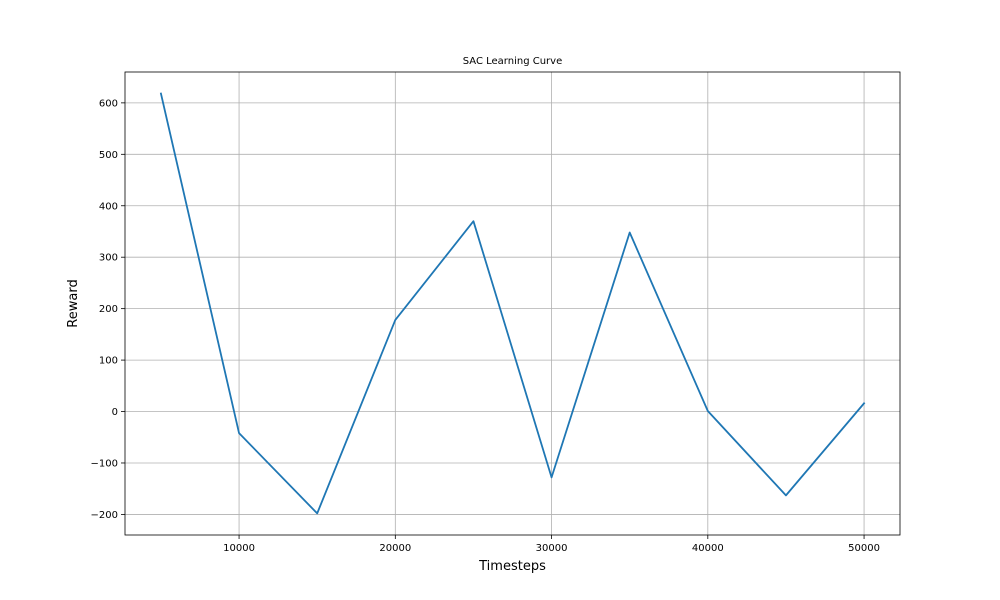  What do you see at coordinates (864, 548) in the screenshot?
I see `x-tick-label: 50000` at bounding box center [864, 548].